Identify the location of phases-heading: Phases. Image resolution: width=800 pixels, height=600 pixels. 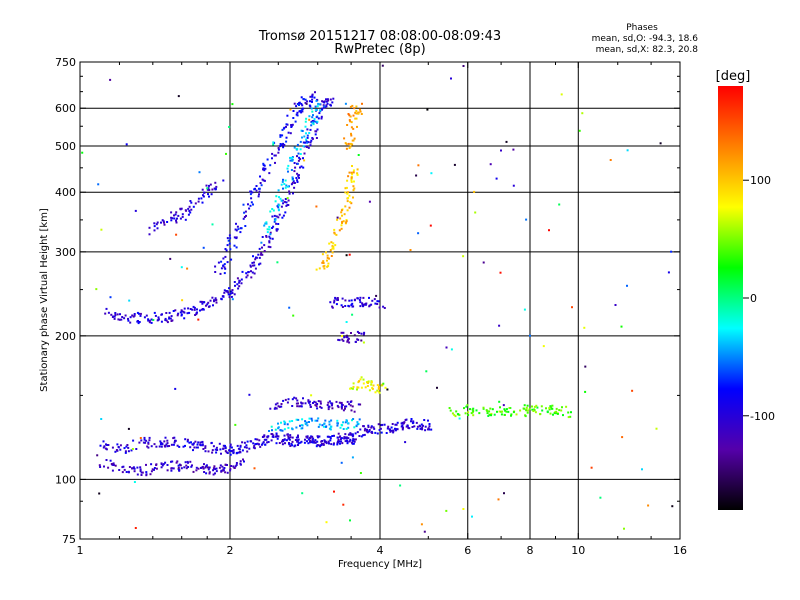
(642, 28).